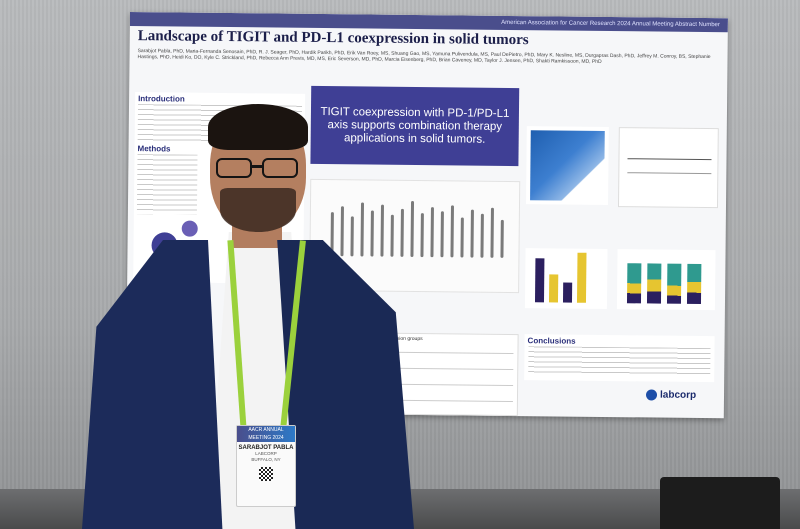 This screenshot has height=529, width=800. Describe the element at coordinates (668, 168) in the screenshot. I see `survival-curve-figure` at that location.